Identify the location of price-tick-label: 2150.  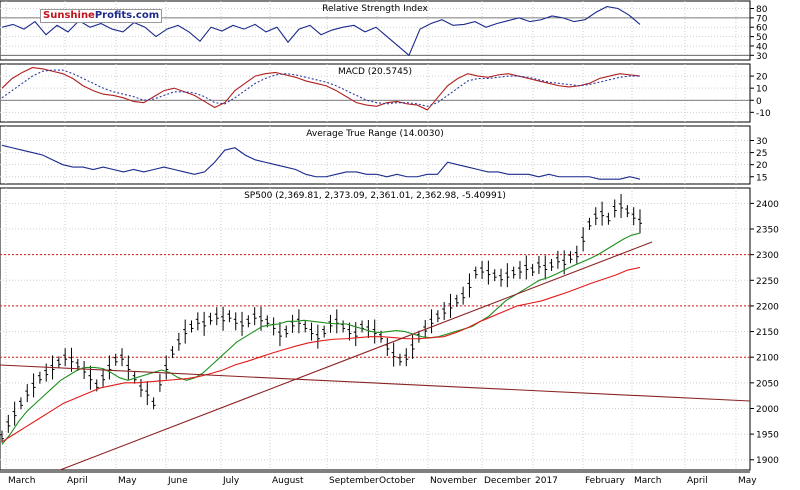
(767, 333).